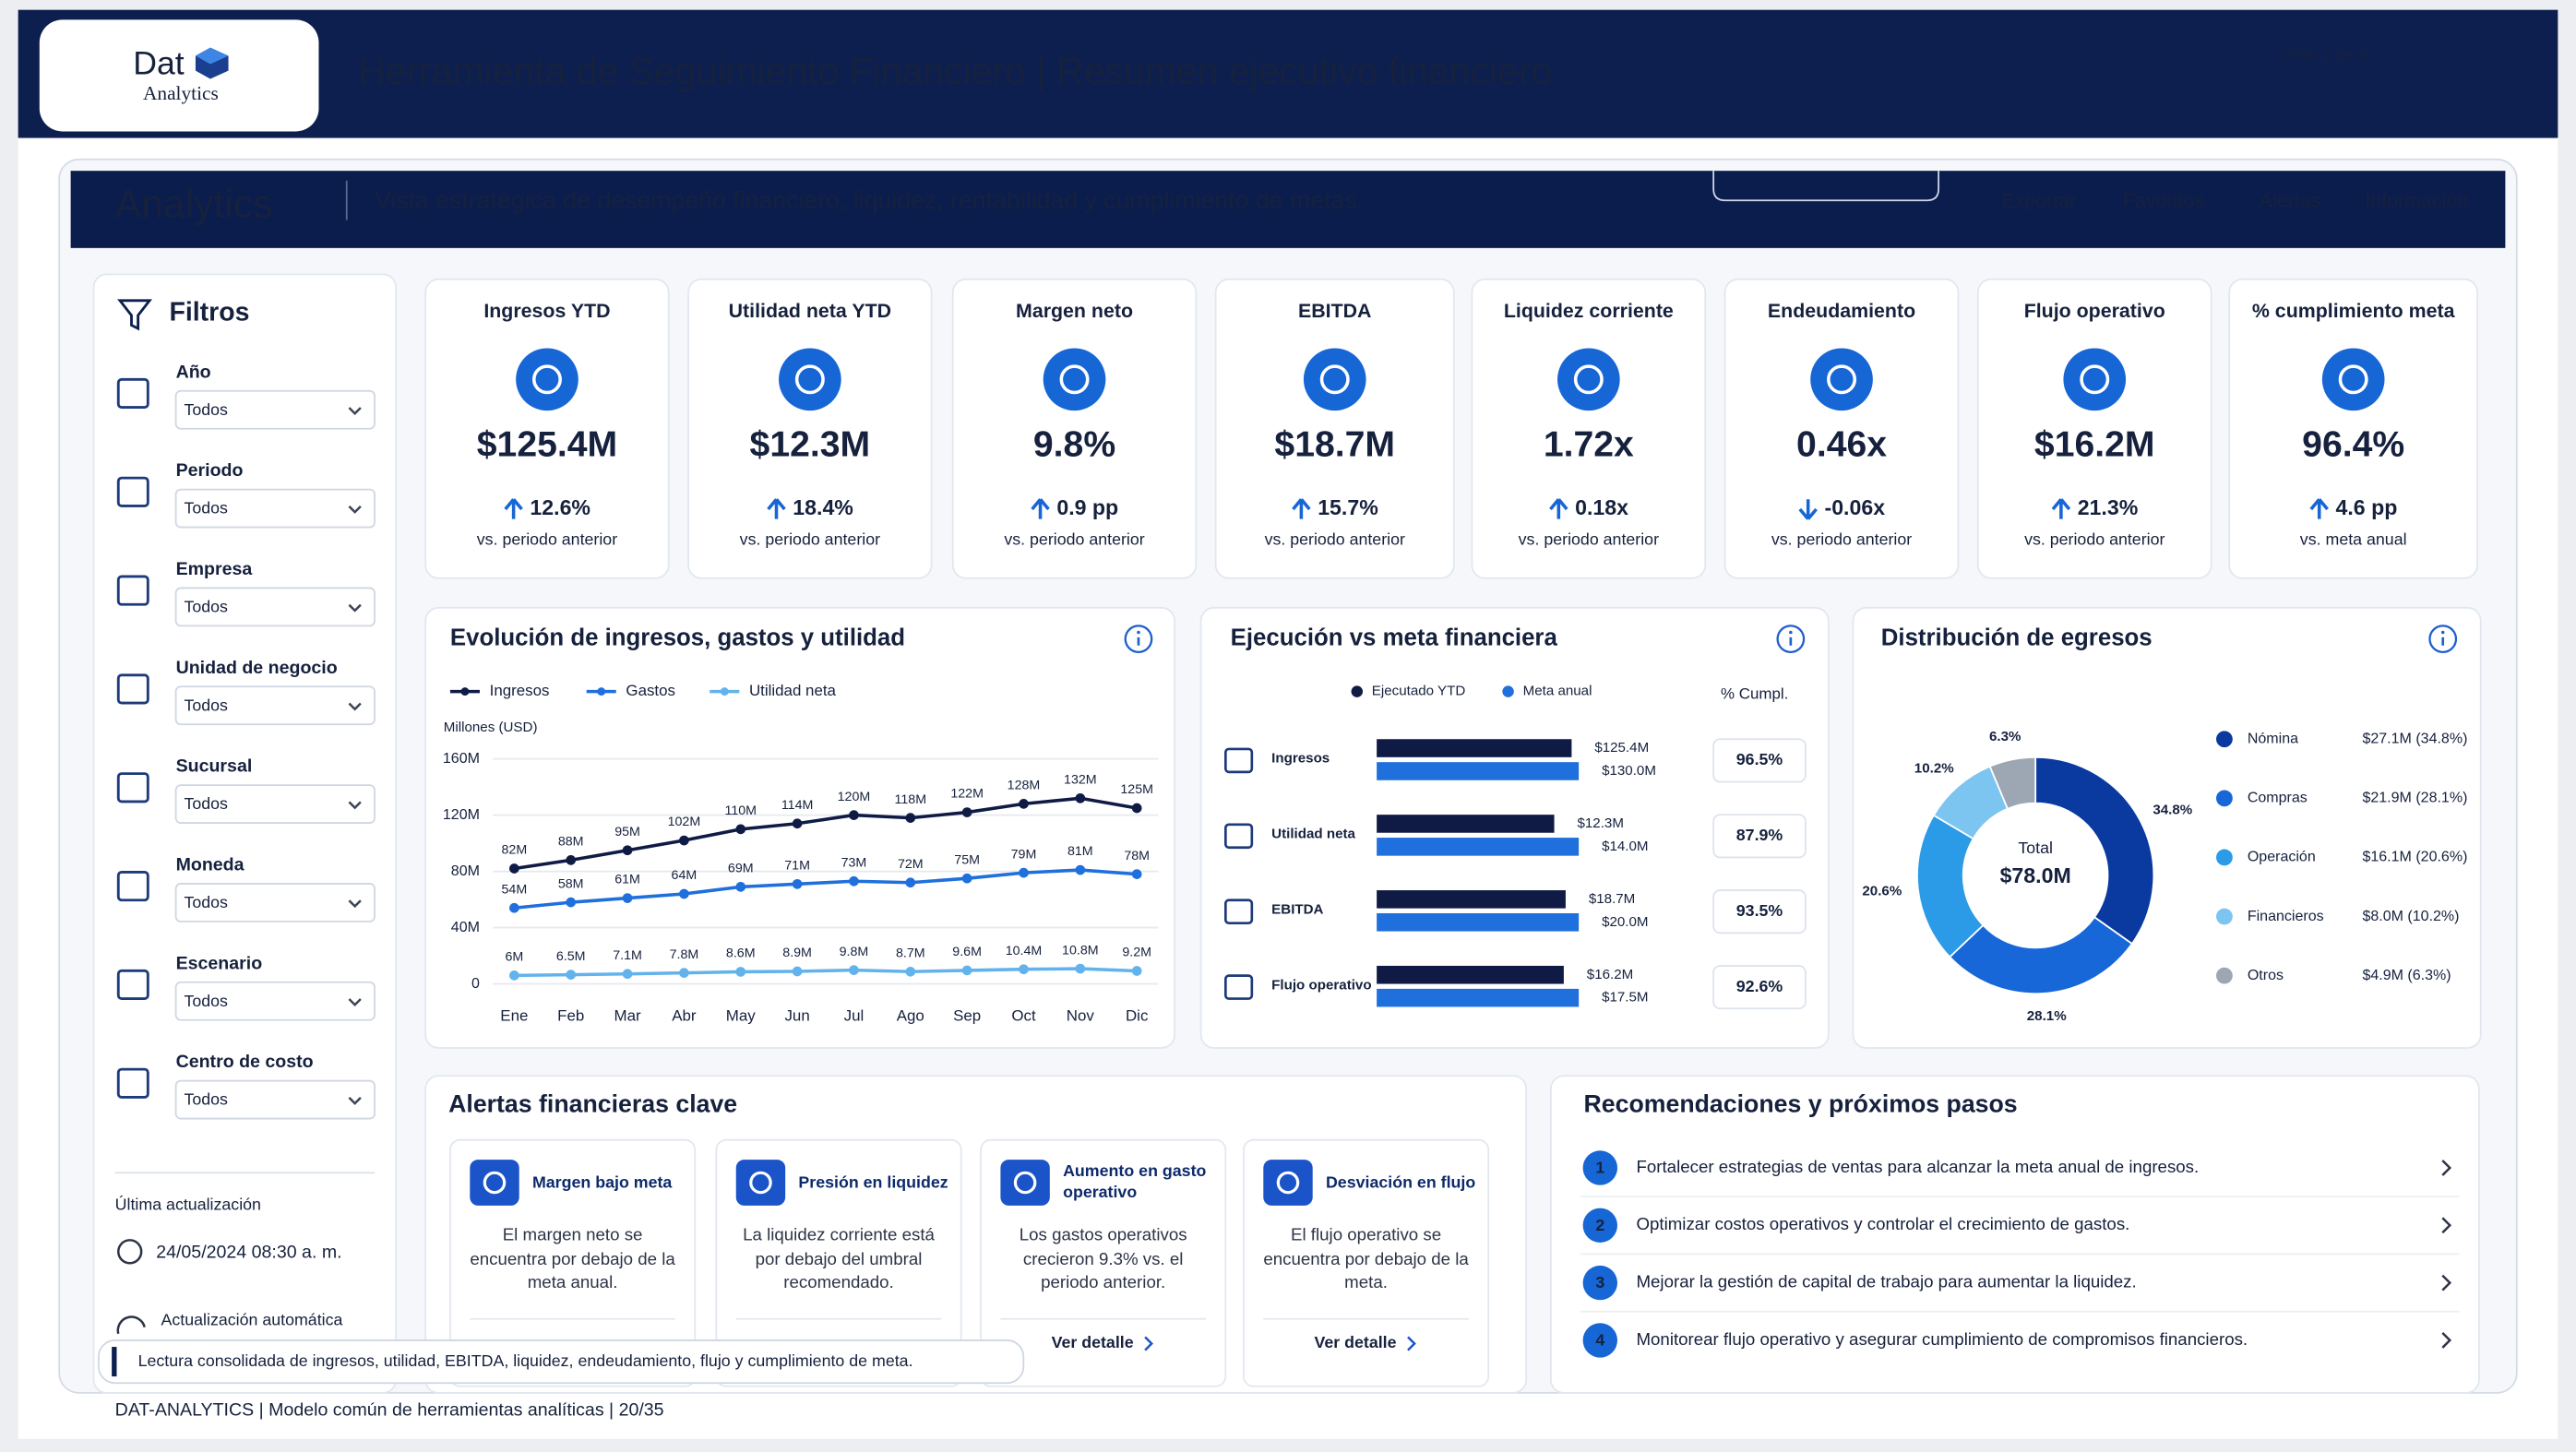  What do you see at coordinates (1288, 1183) in the screenshot?
I see `alert-icon-glyph` at bounding box center [1288, 1183].